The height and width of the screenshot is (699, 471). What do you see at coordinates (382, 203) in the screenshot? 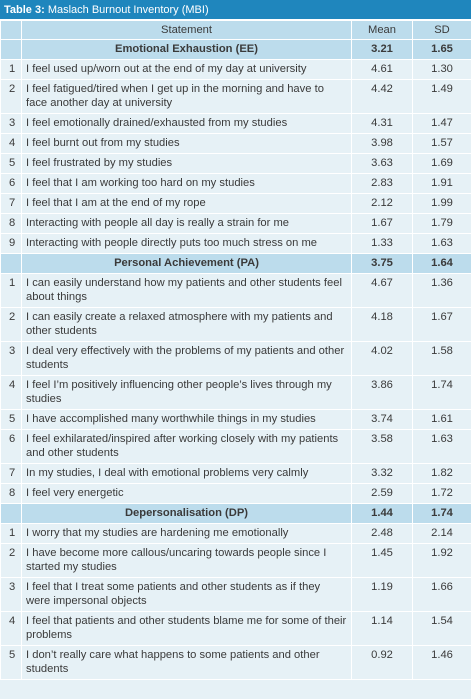
I see `item-mean: 2.12` at bounding box center [382, 203].